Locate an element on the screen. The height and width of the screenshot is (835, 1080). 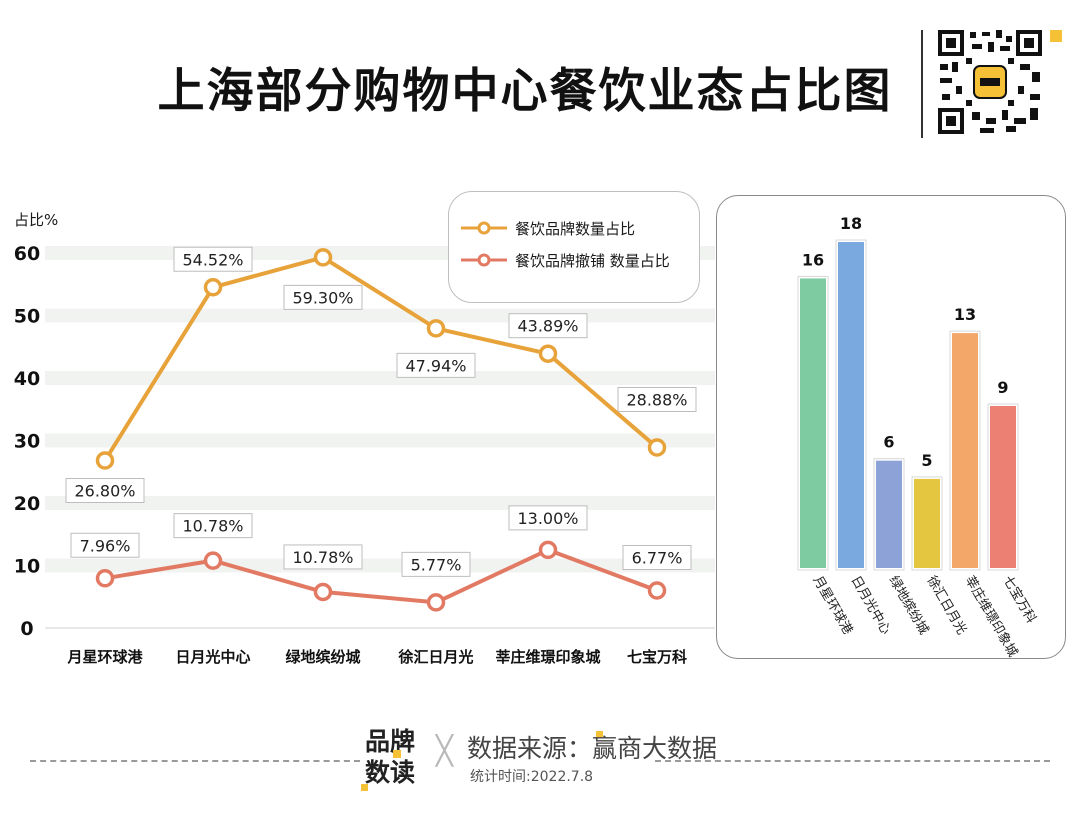
data-label: 7.96% is located at coordinates (105, 545).